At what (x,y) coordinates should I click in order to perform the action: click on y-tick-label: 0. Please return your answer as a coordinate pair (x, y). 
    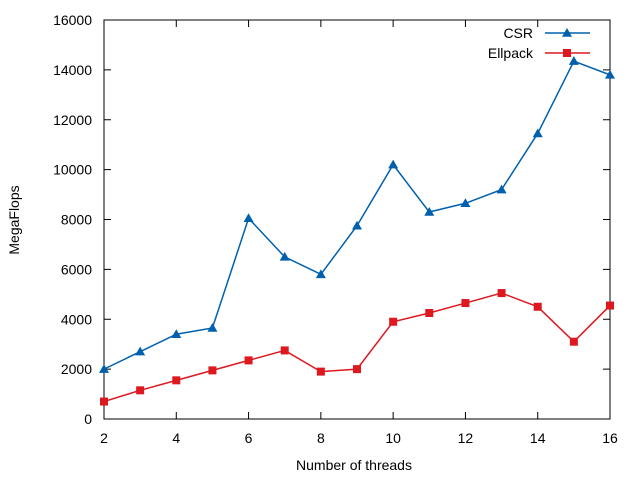
    Looking at the image, I should click on (88, 419).